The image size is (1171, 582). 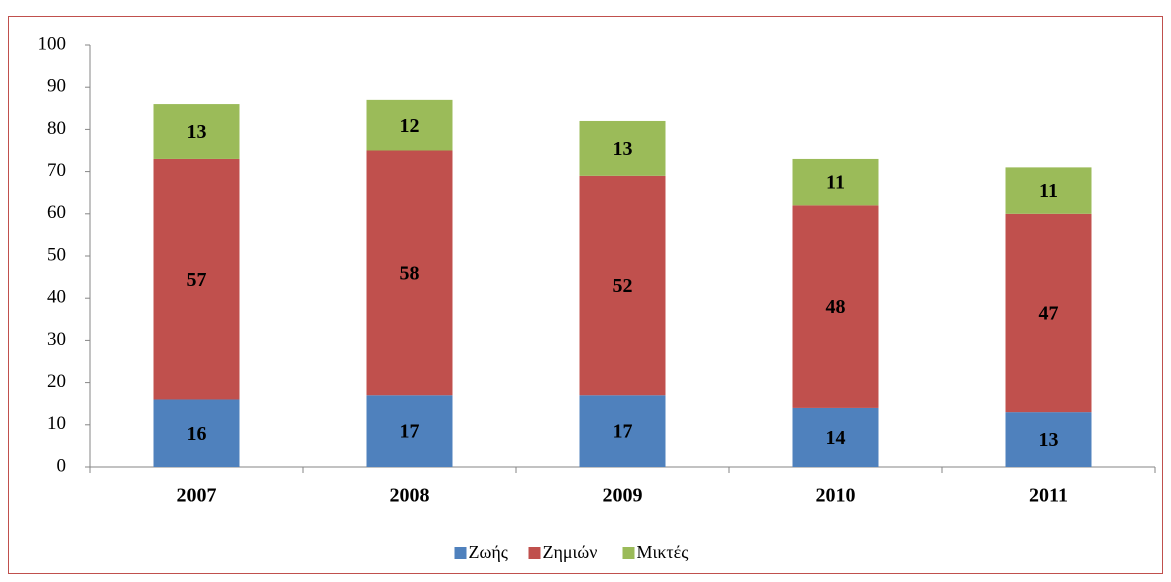 I want to click on legend-label: Ζωής, so click(x=488, y=552).